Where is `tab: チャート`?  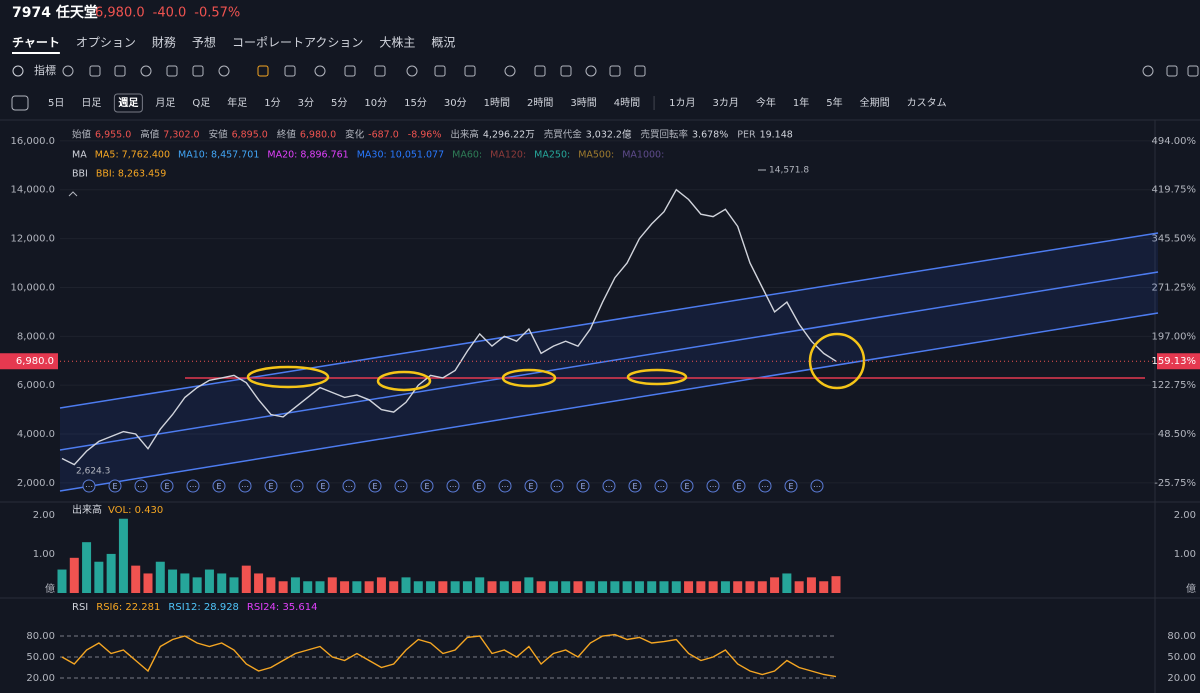 tab: チャート is located at coordinates (36, 43).